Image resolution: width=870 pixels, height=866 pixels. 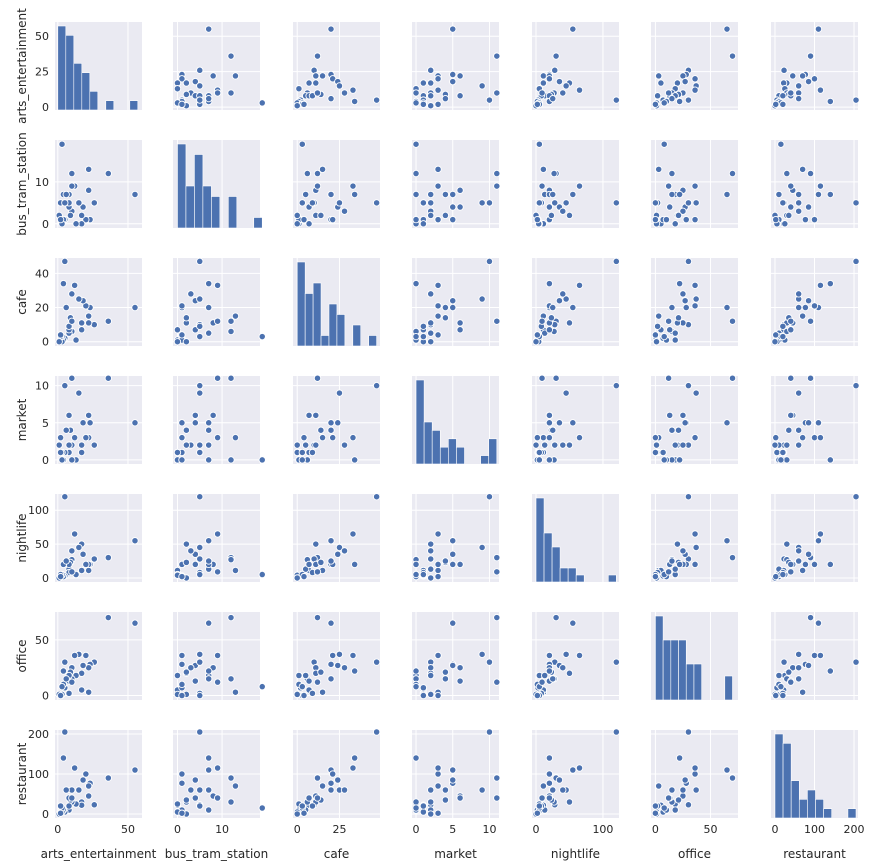 I want to click on panel-market-vs-arts_entertainment: 0 5 10, so click(x=88, y=420).